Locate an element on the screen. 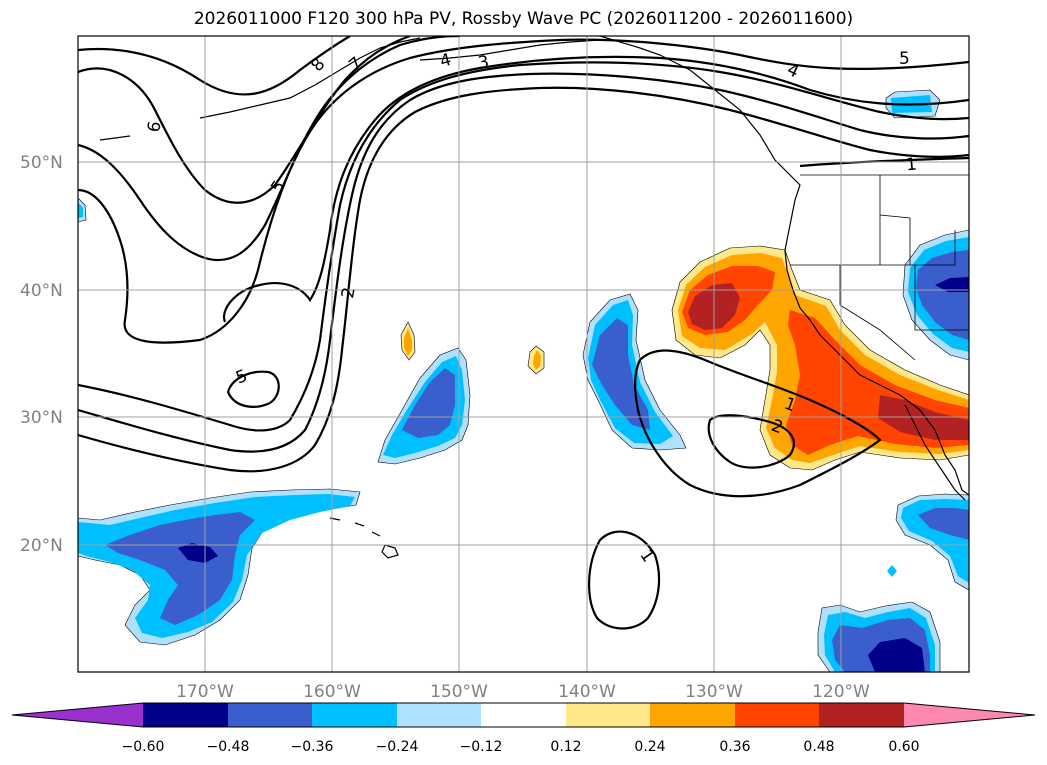 This screenshot has width=1047, height=765. neg-region-great-basin-strong is located at coordinates (942, 295).